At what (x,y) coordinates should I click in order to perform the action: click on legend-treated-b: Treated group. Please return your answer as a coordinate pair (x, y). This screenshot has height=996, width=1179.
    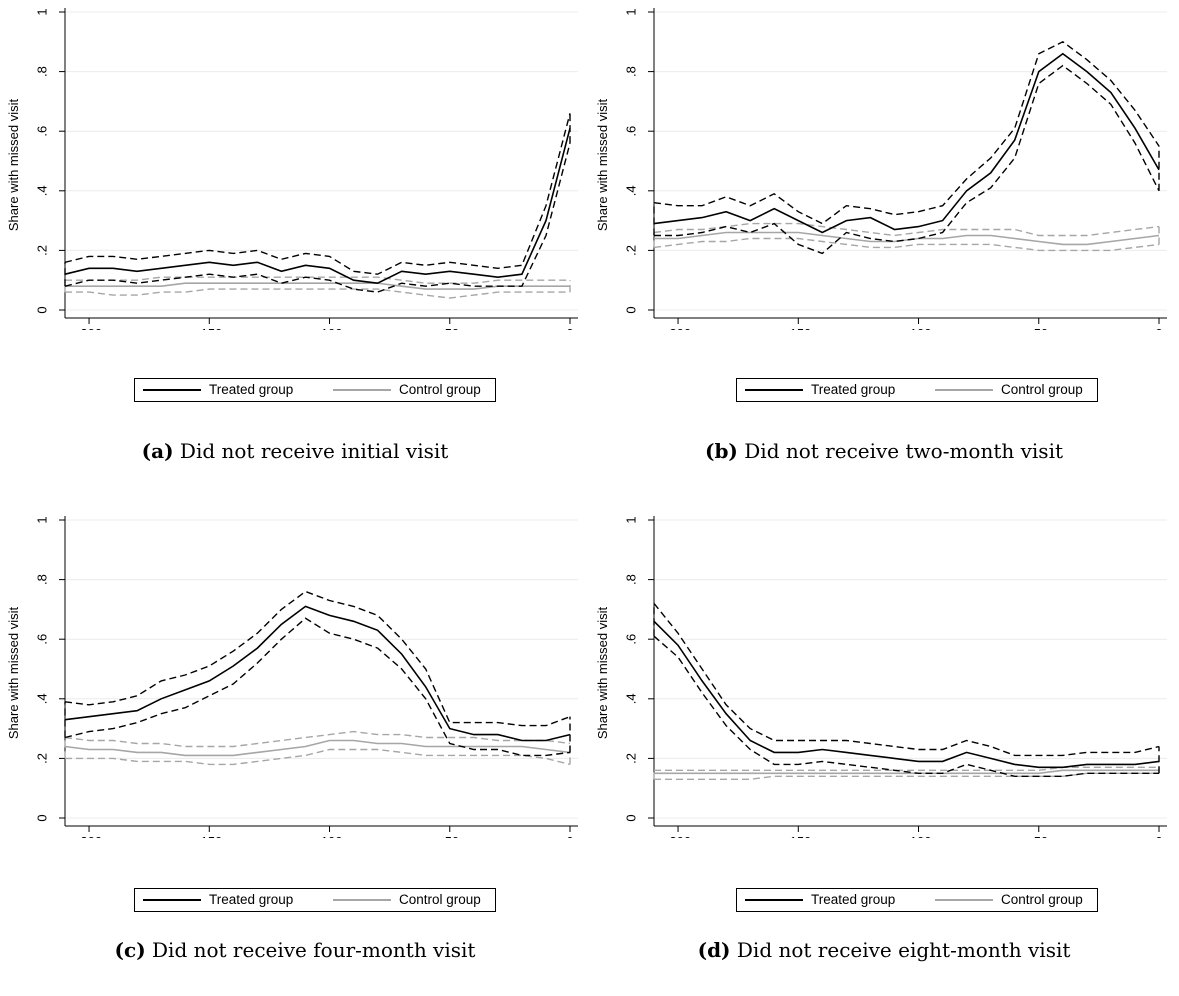
    Looking at the image, I should click on (820, 389).